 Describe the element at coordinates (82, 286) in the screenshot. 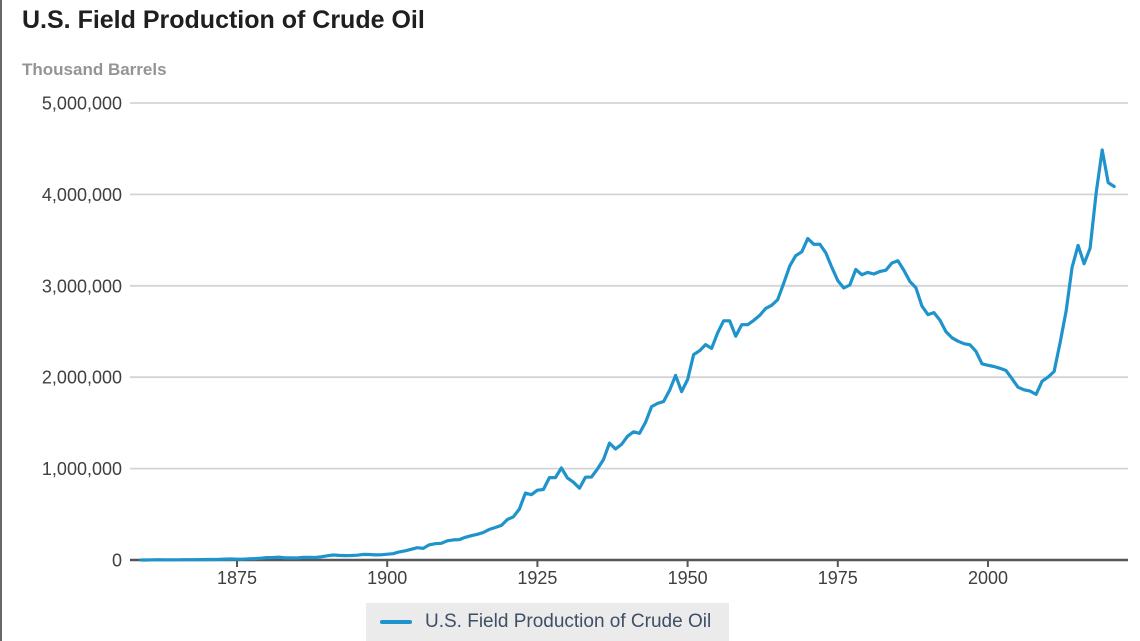

I see `y-tick-label: 3,000,000` at that location.